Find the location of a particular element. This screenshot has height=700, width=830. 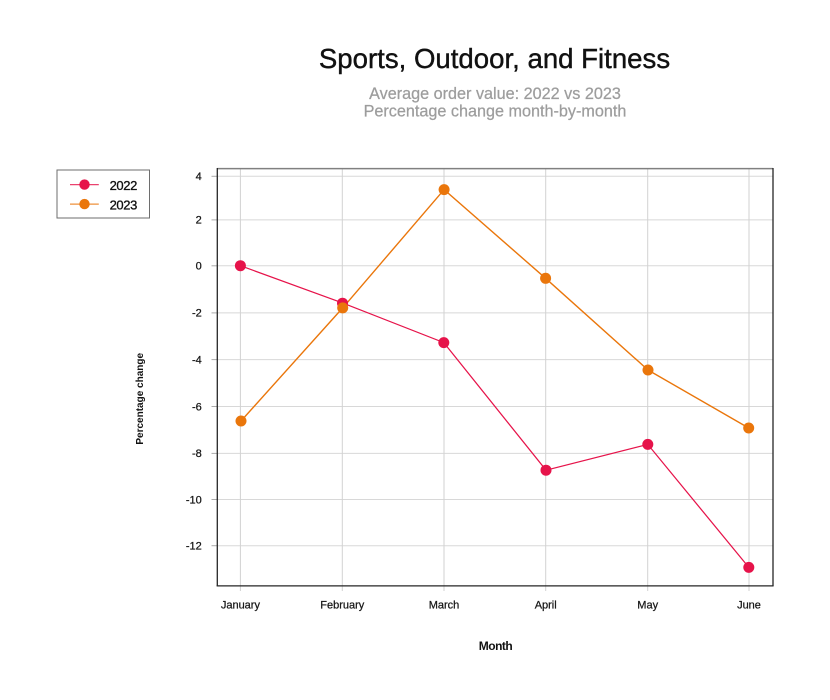

svg-text: Sports, Outdoor, and Fitness is located at coordinates (494, 58).